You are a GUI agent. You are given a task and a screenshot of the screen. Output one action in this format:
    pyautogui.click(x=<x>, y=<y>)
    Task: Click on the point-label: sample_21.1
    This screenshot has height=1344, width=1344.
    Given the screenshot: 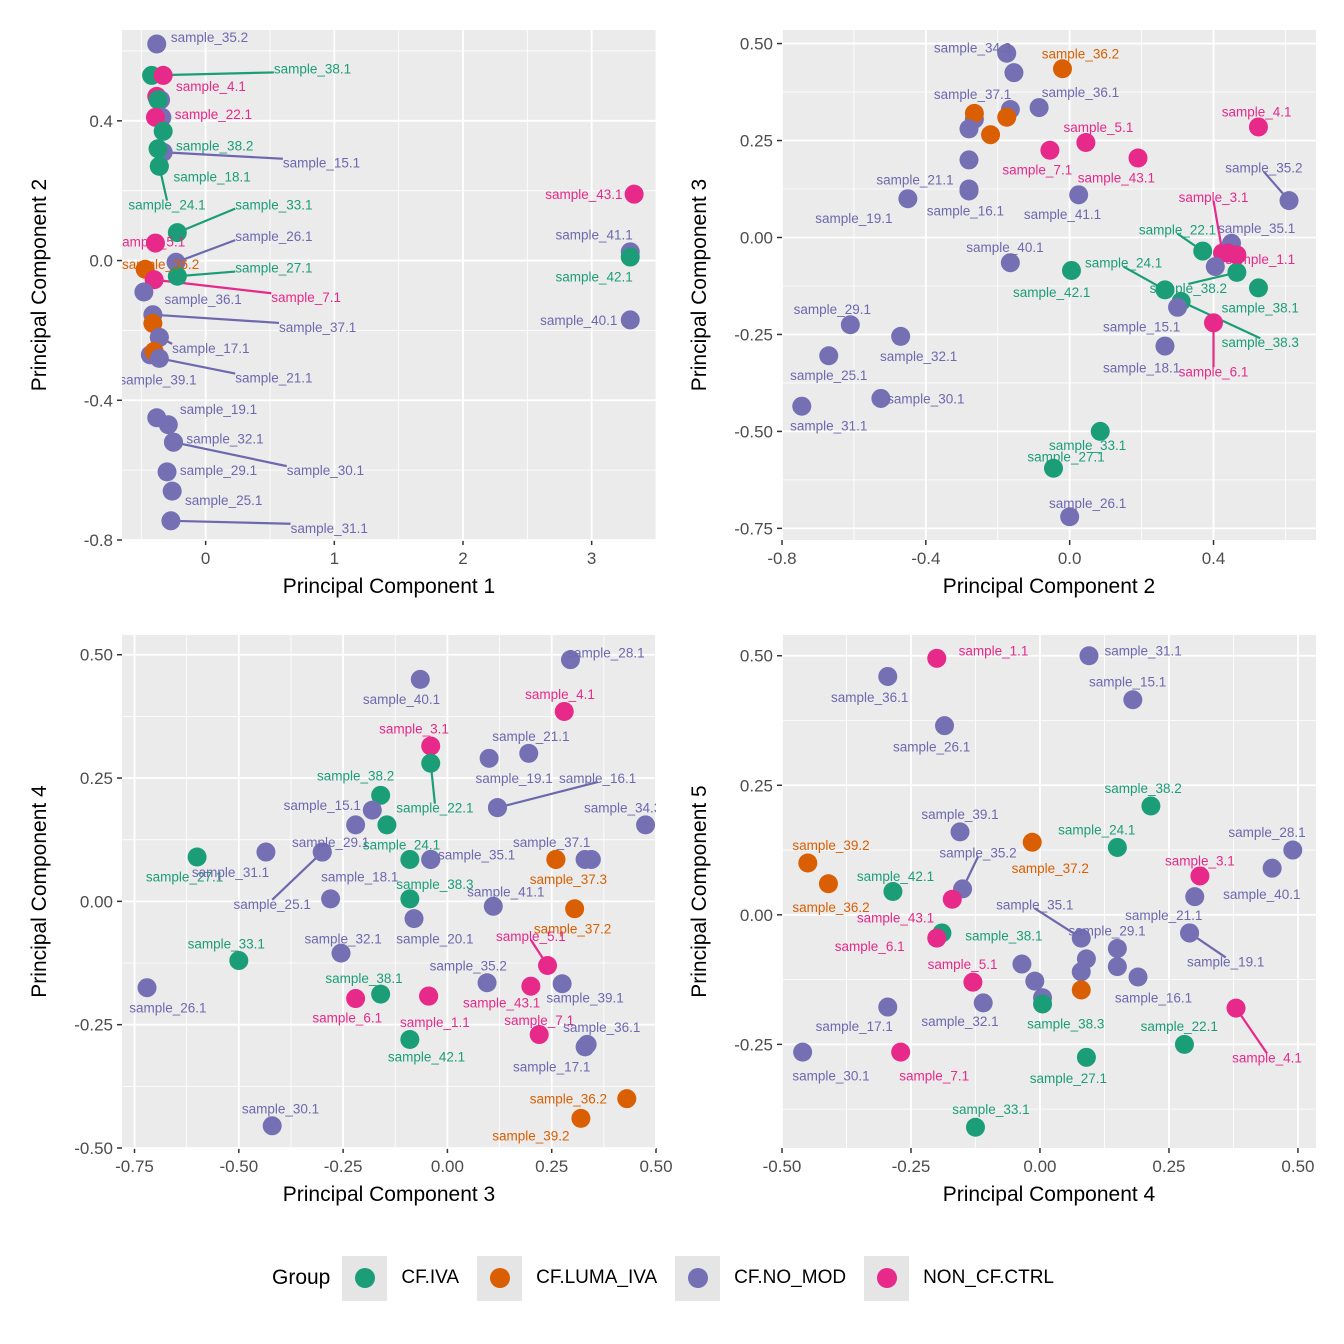 What is the action you would take?
    pyautogui.click(x=914, y=179)
    